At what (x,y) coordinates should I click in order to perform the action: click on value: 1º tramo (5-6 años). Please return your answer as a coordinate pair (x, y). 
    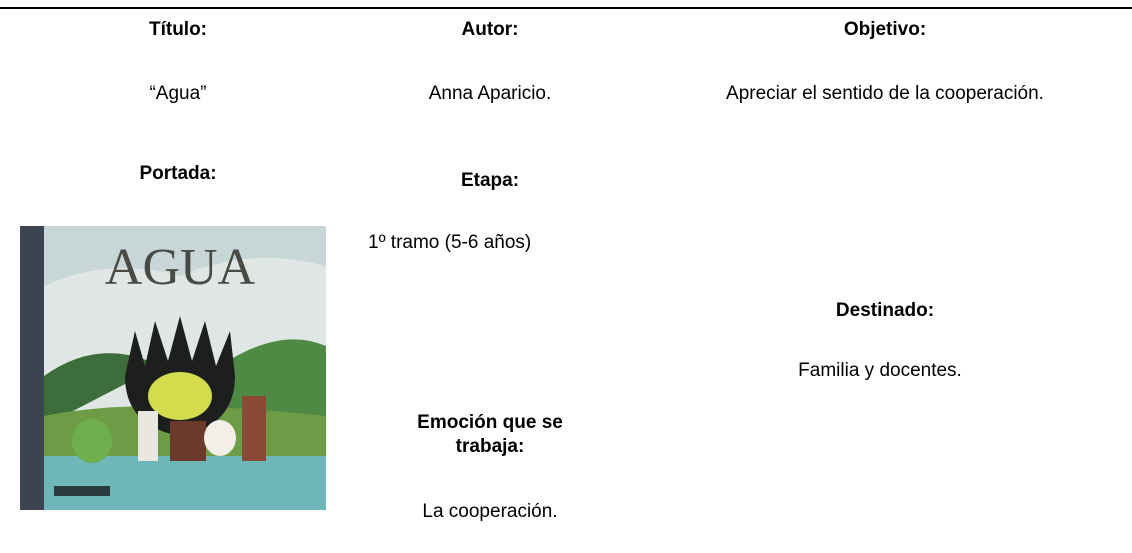
    Looking at the image, I should click on (450, 242).